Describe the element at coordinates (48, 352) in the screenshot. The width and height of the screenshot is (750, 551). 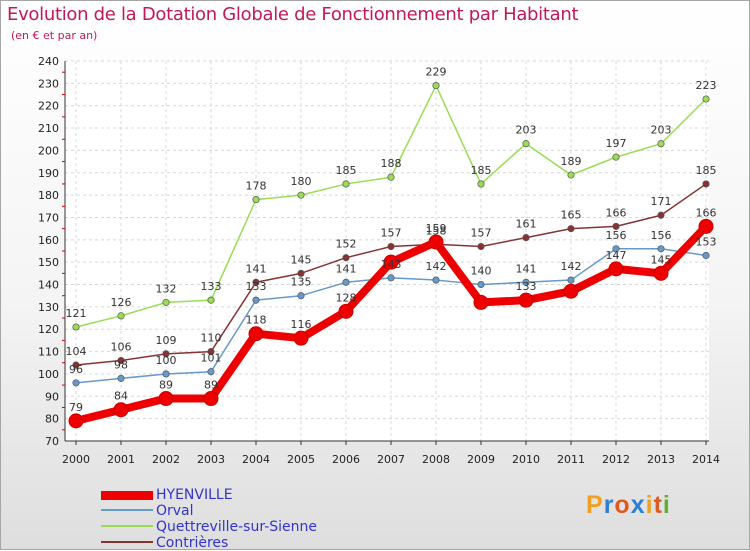
I see `y-tick-label: 110` at that location.